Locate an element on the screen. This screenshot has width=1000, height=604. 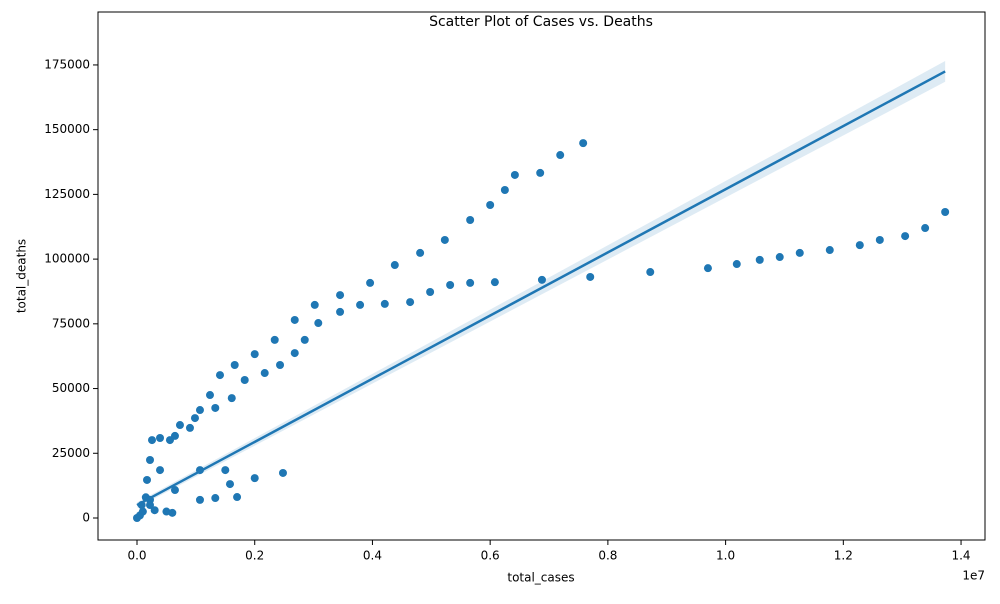
x-tick-label: 1.0 is located at coordinates (725, 556).